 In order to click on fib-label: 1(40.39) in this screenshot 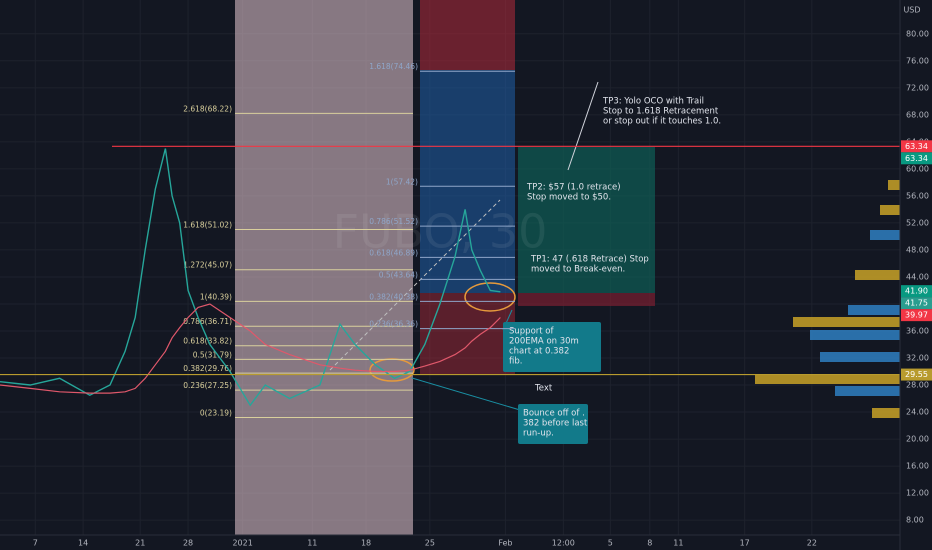, I will do `click(216, 296)`.